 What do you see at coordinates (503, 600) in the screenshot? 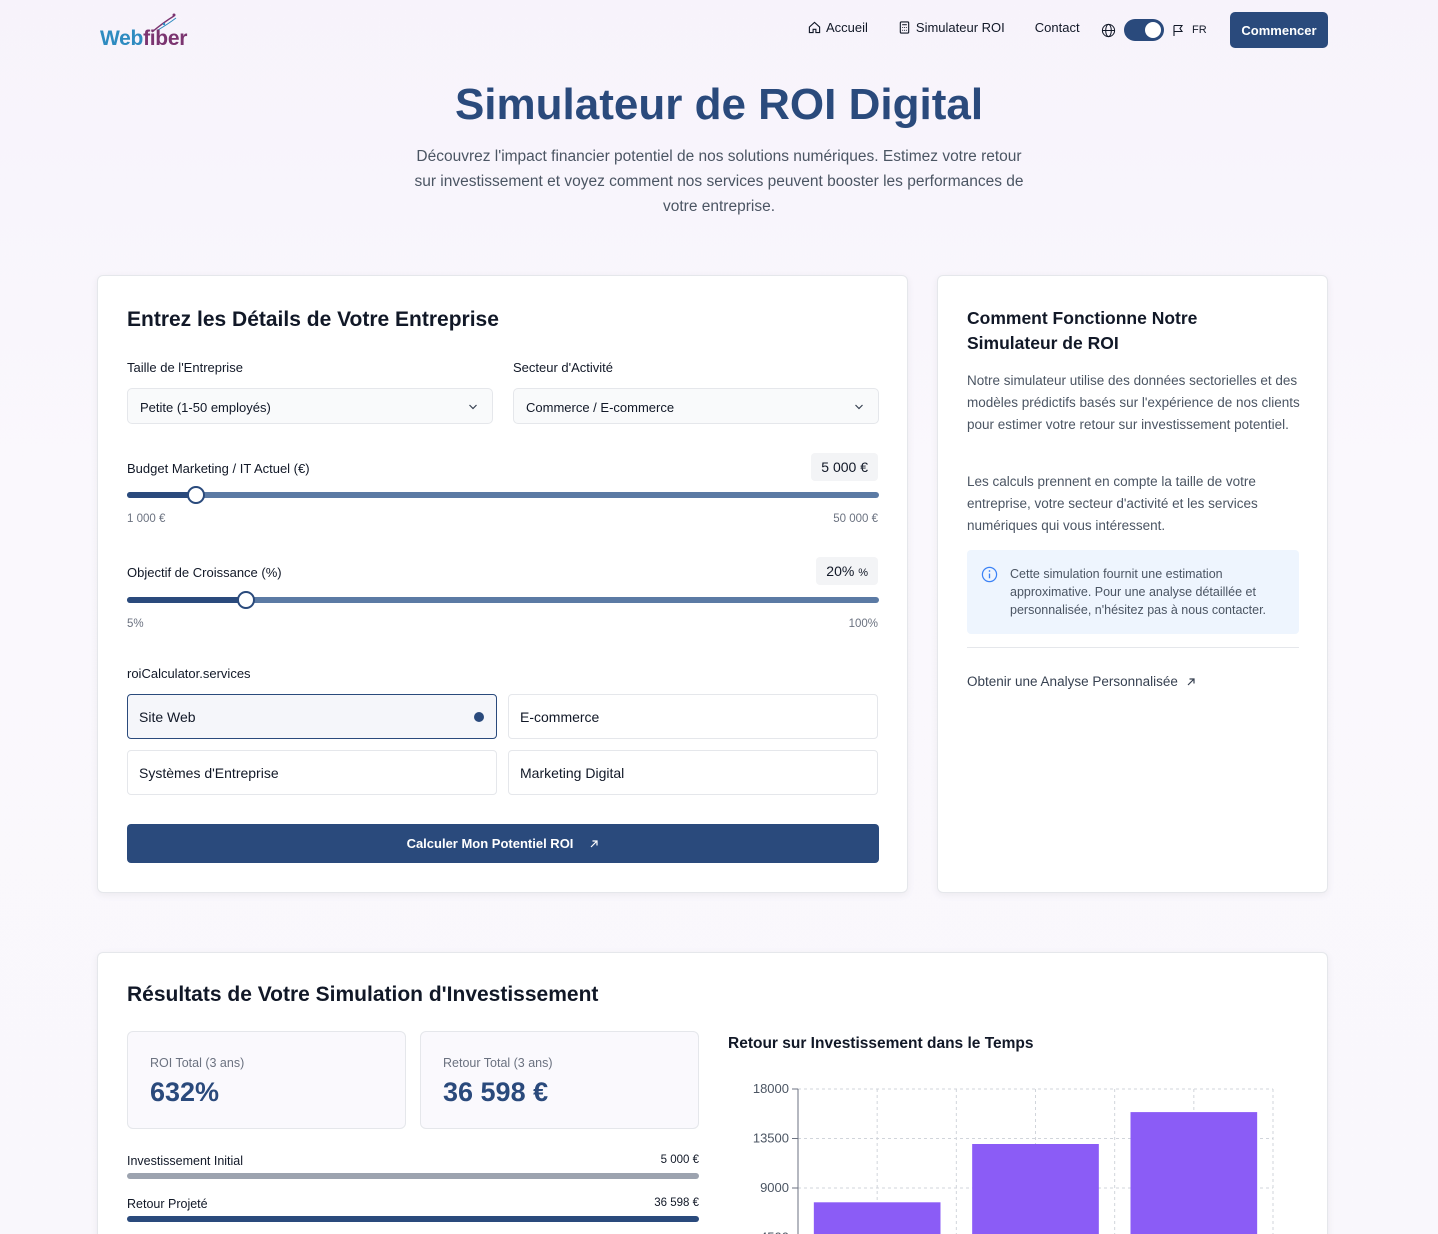
I see `growth-slider` at bounding box center [503, 600].